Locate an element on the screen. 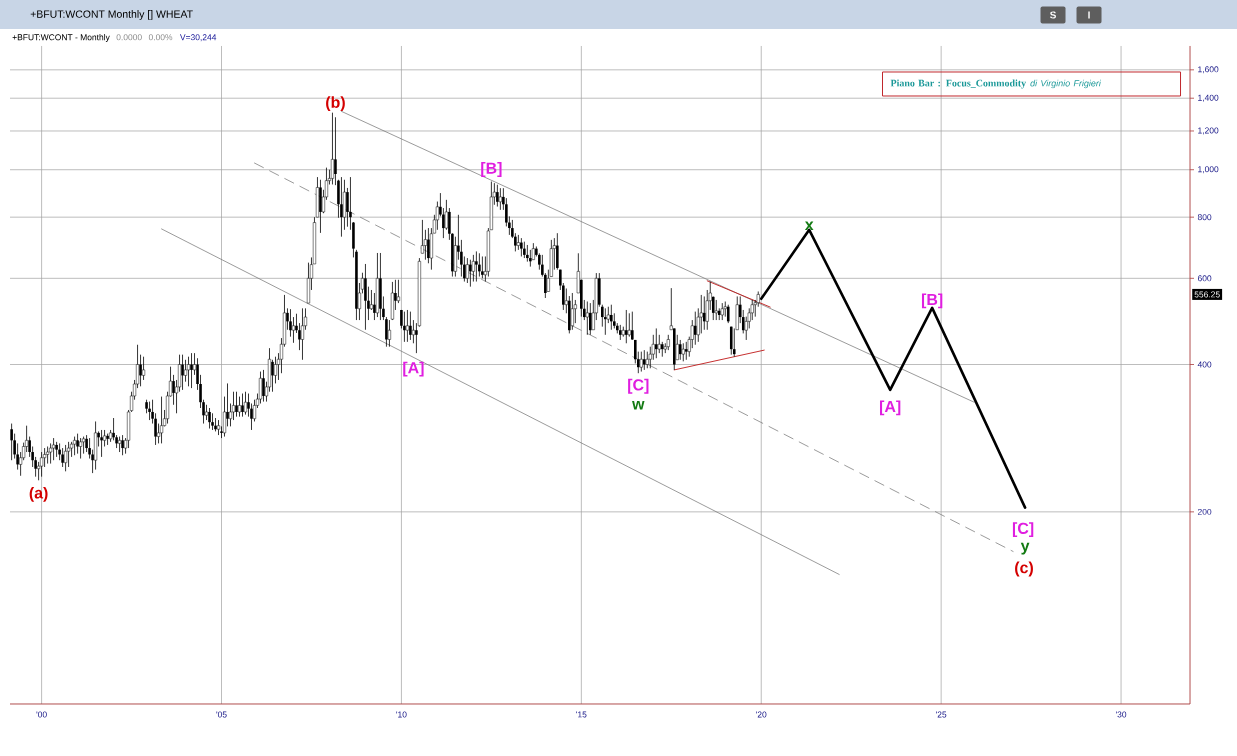 This screenshot has height=756, width=1237. text: S is located at coordinates (1052, 15).